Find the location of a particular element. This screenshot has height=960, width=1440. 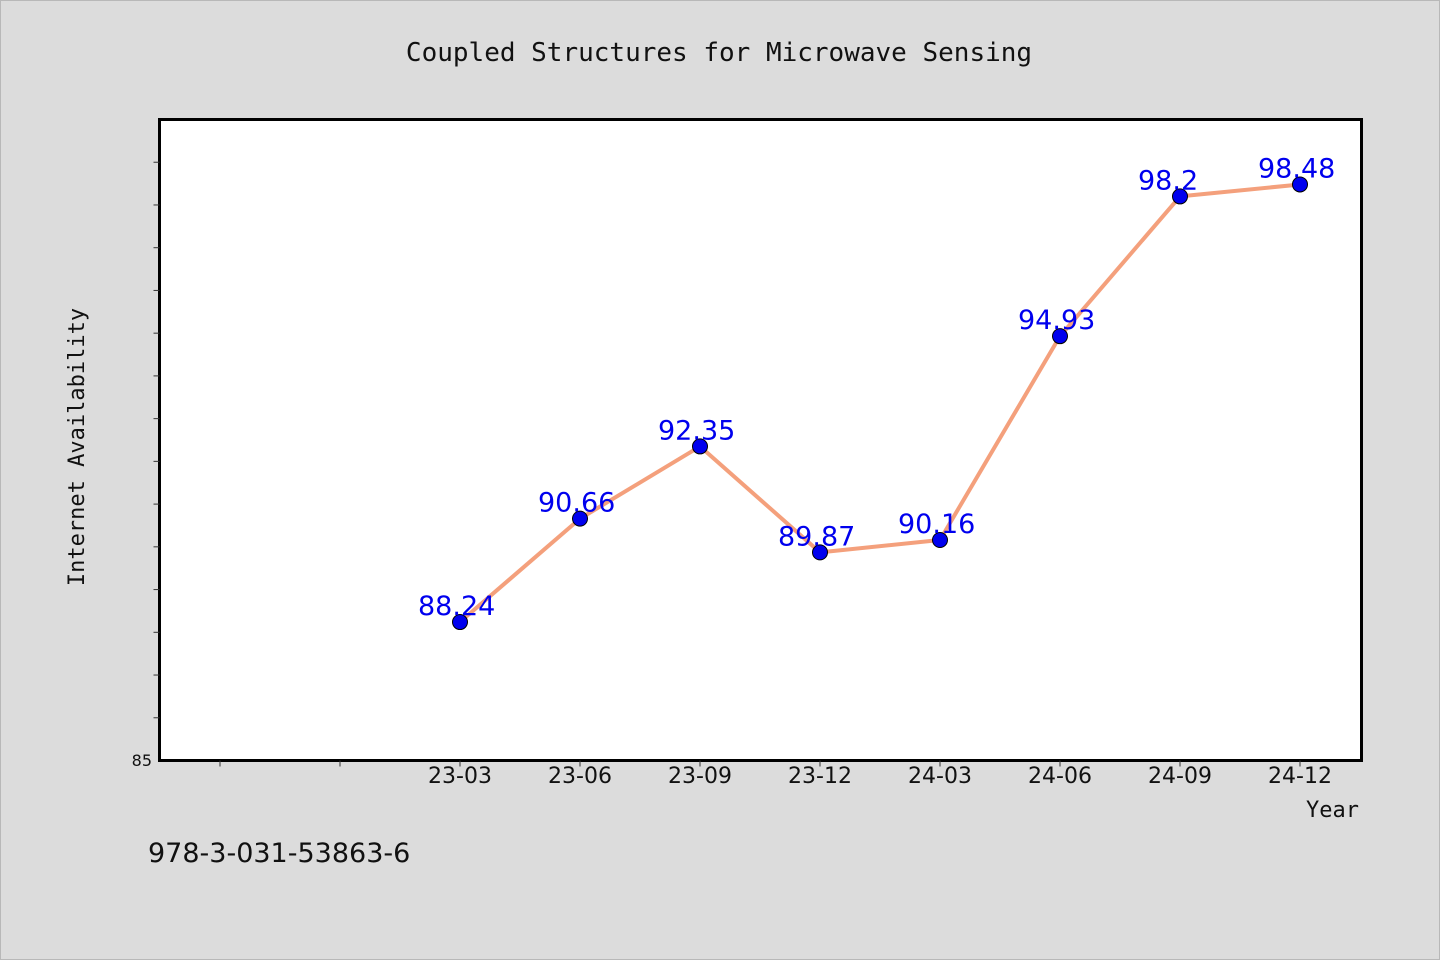

data-label: 92.35 is located at coordinates (696, 430).